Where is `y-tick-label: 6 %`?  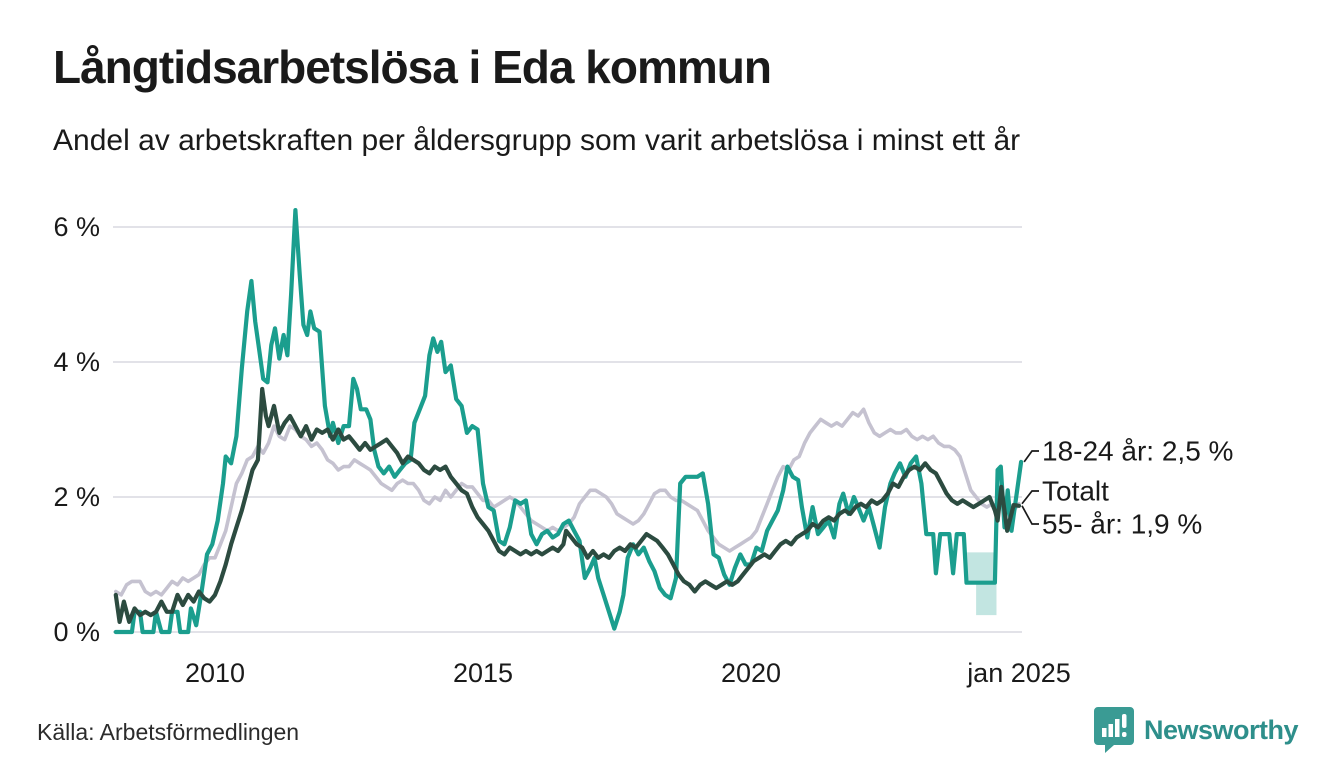 y-tick-label: 6 % is located at coordinates (76, 227).